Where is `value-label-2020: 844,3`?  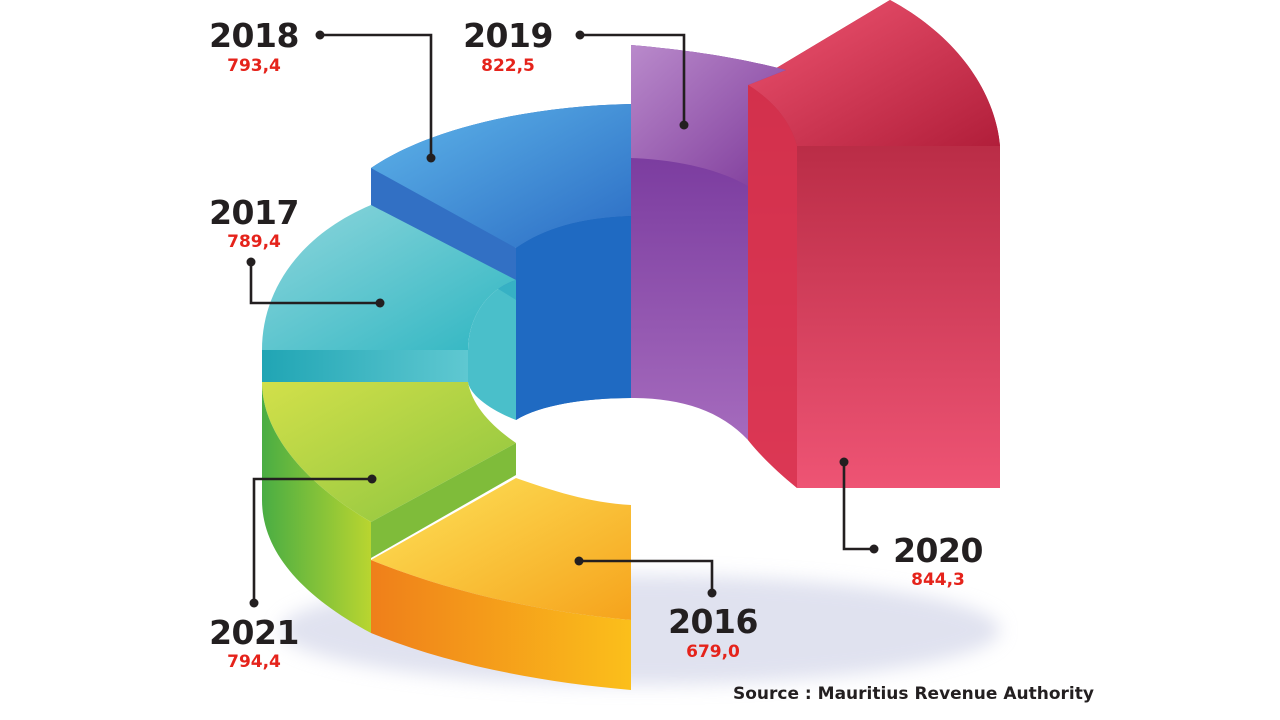
value-label-2020: 844,3 is located at coordinates (938, 580).